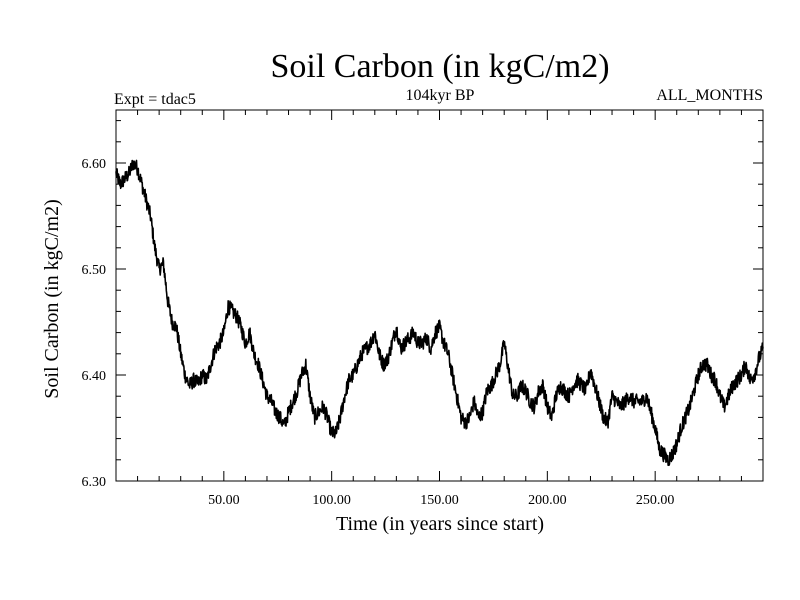 The width and height of the screenshot is (800, 600). Describe the element at coordinates (709, 95) in the screenshot. I see `months-label: ALL_MONTHS` at that location.